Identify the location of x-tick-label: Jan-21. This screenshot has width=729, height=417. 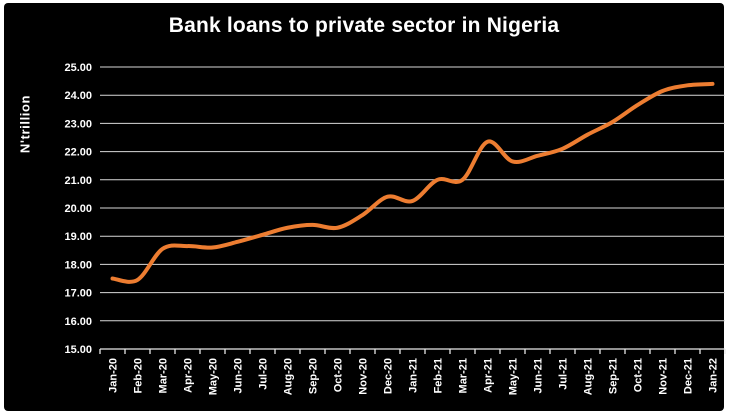
(414, 375).